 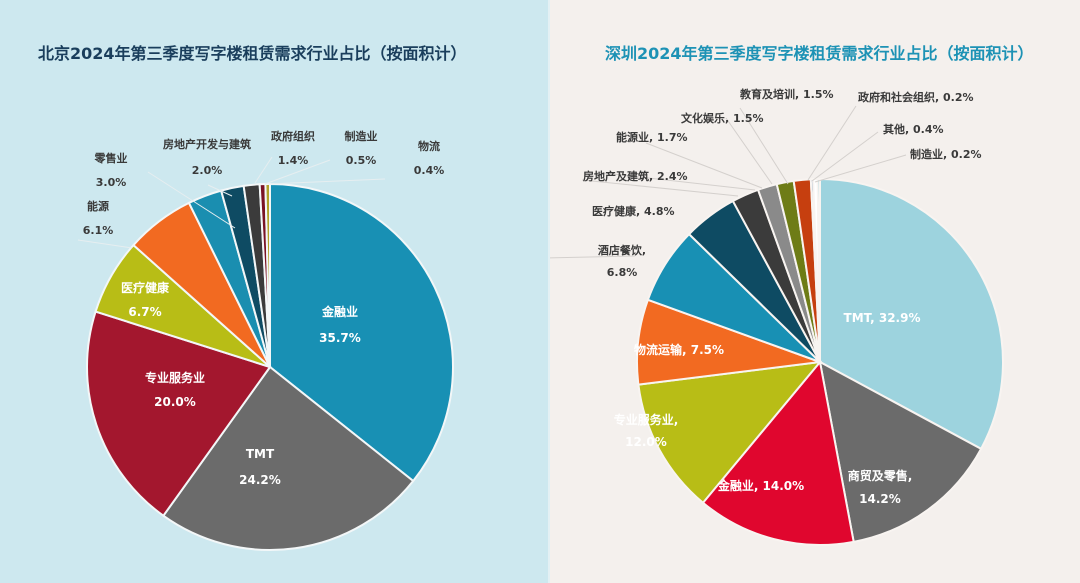 What do you see at coordinates (880, 475) in the screenshot?
I see `label-trade-name: 商贸及零售,` at bounding box center [880, 475].